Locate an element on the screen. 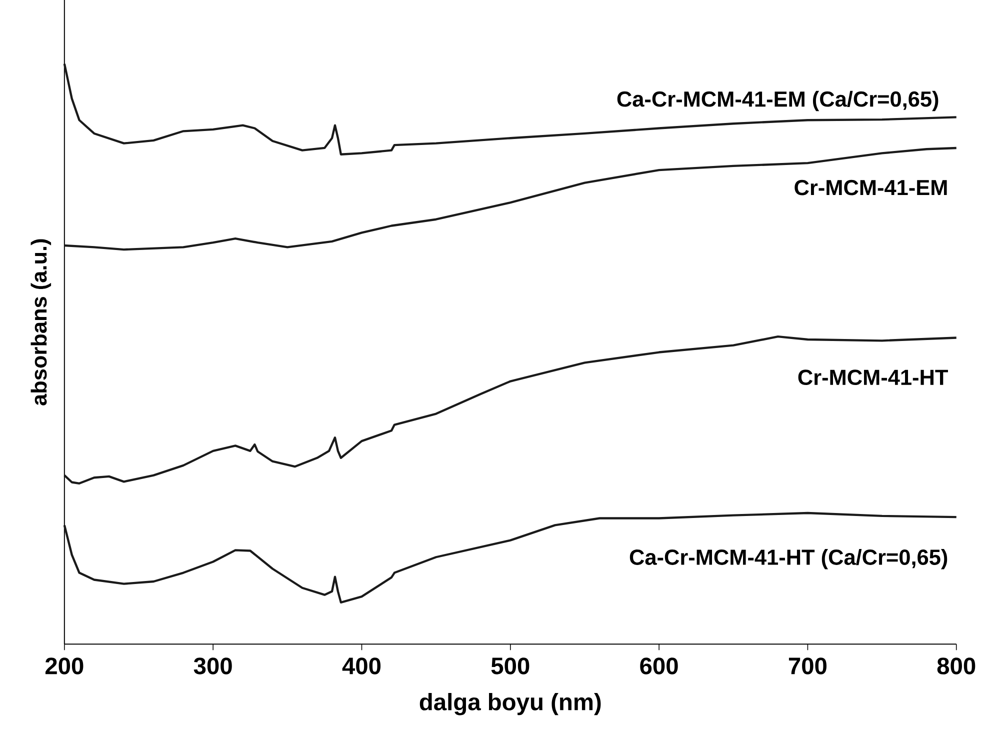  x-tick-label: 200 is located at coordinates (64, 665).